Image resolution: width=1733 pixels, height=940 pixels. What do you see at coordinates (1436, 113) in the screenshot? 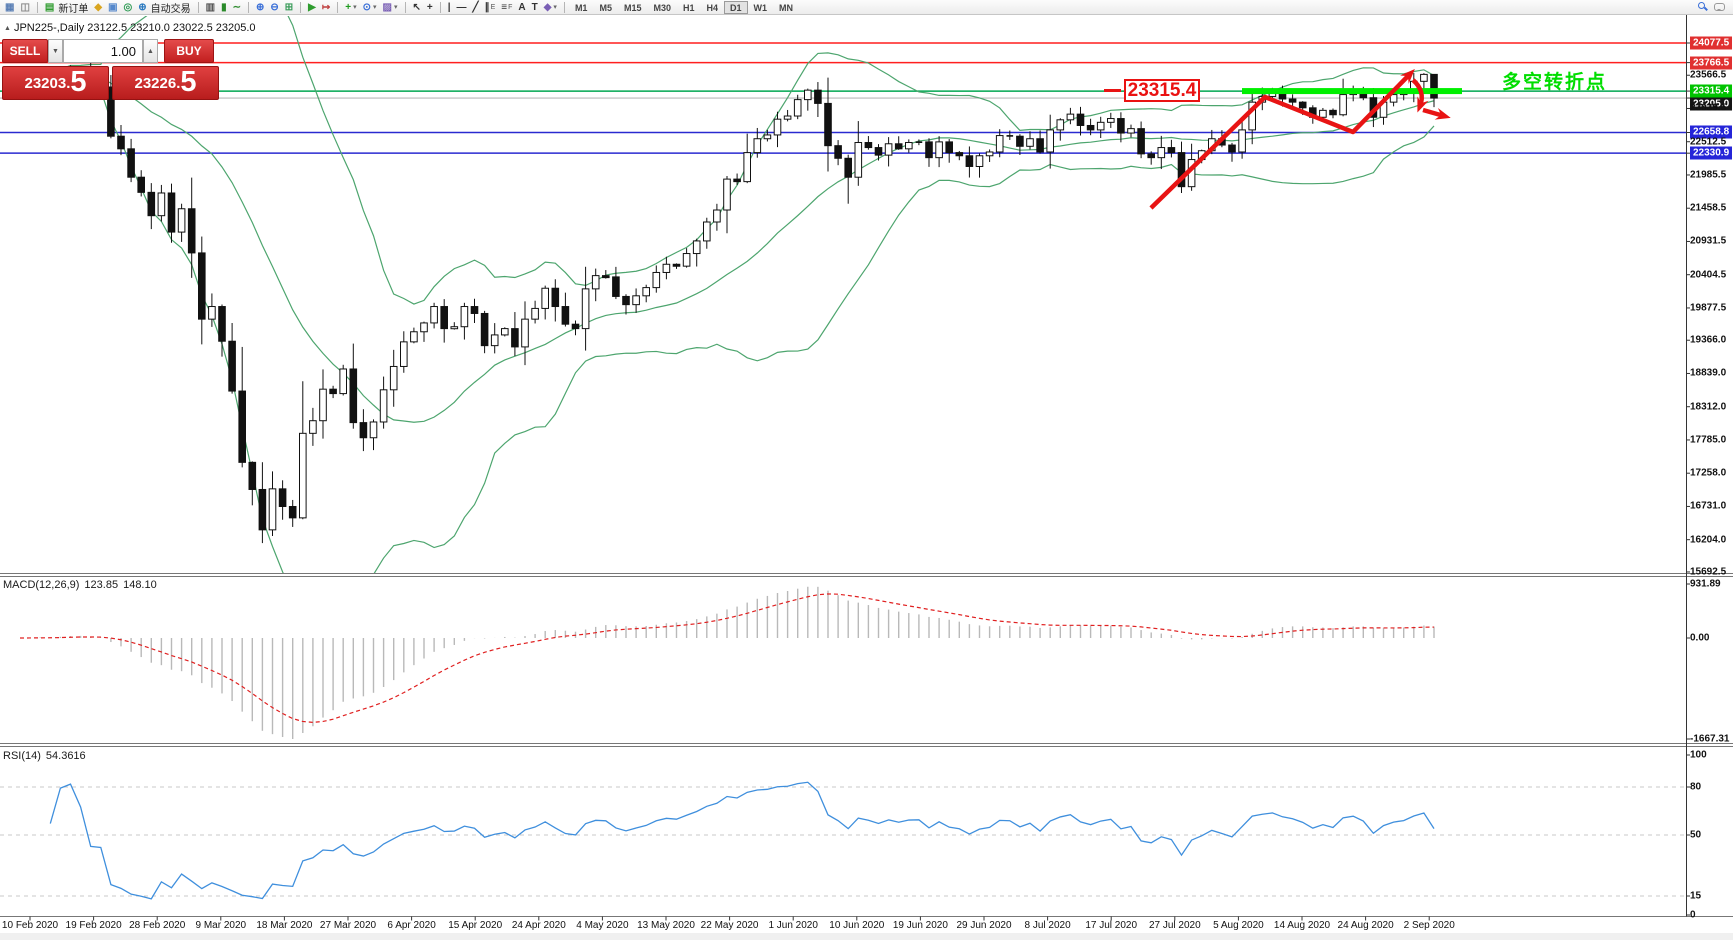
I see `direction-arrow` at bounding box center [1436, 113].